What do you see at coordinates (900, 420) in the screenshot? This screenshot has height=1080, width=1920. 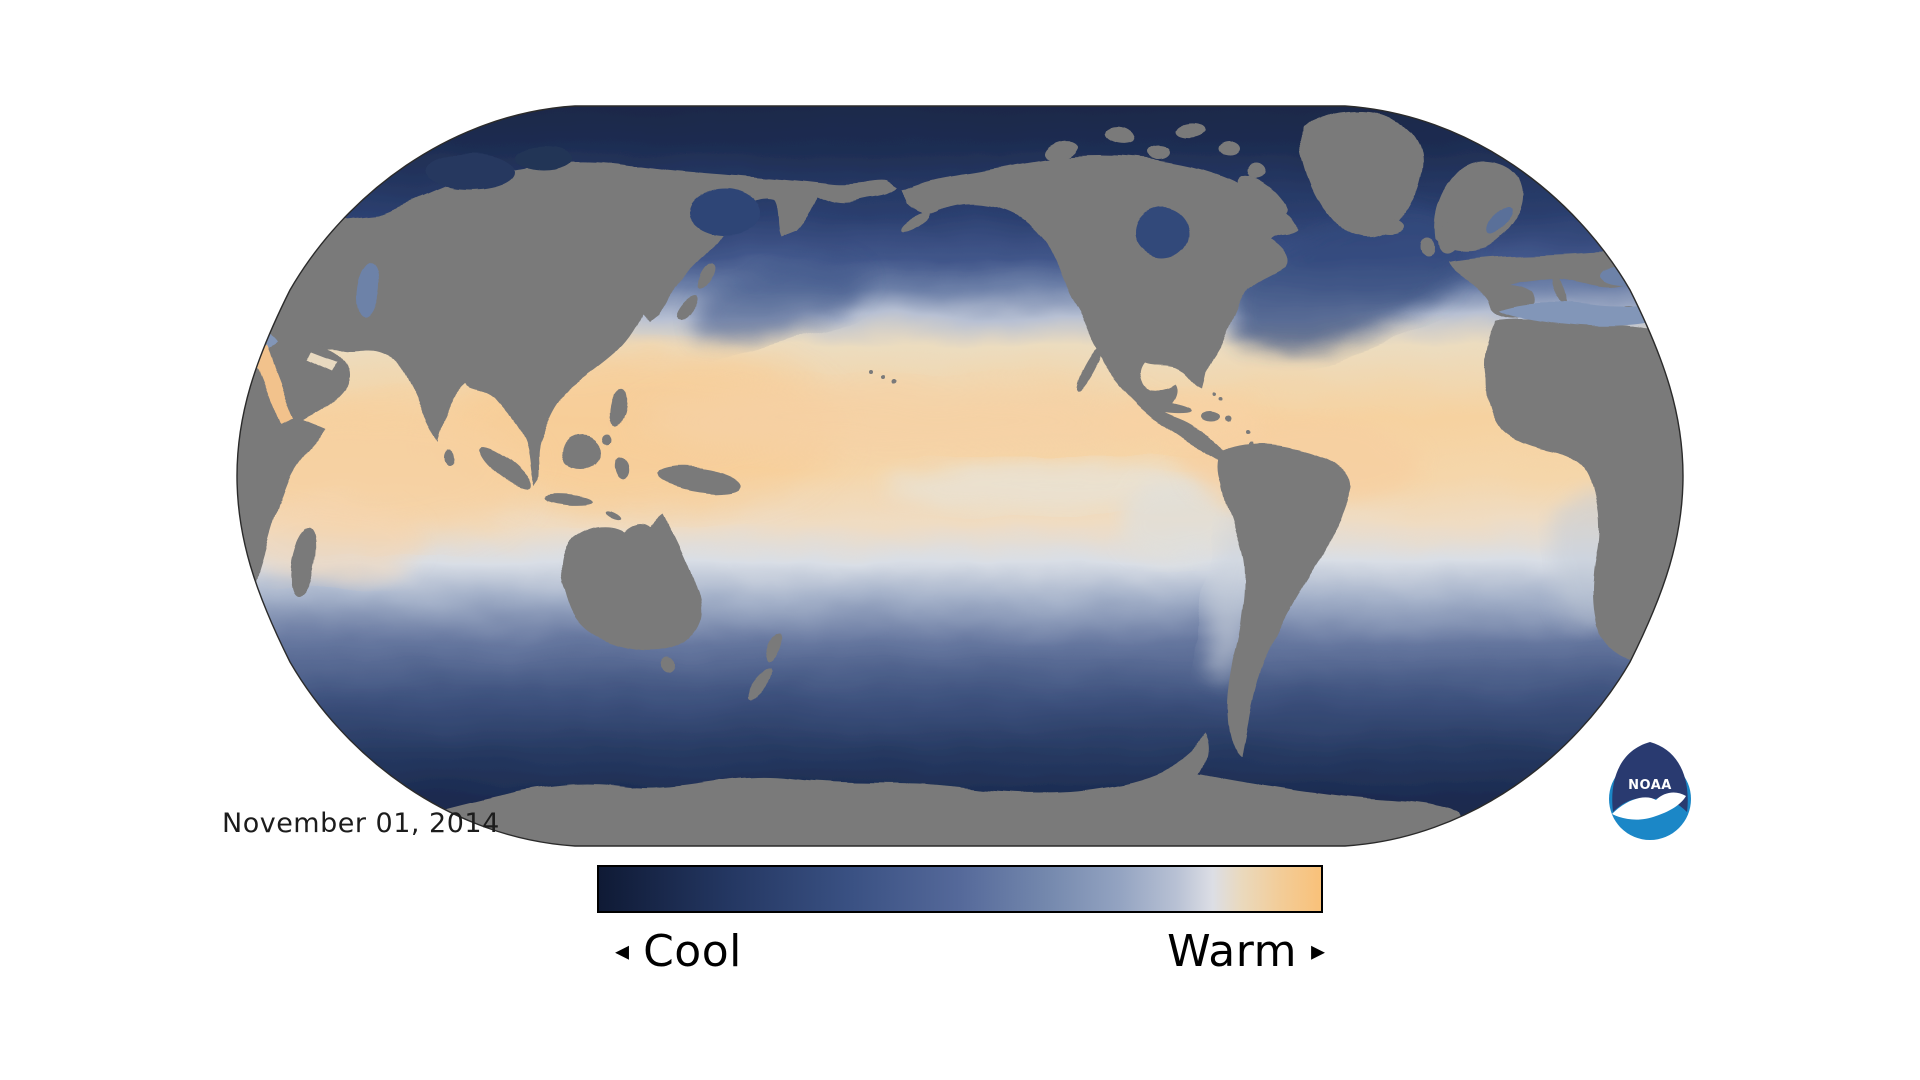 I see `warm-band-itcz` at bounding box center [900, 420].